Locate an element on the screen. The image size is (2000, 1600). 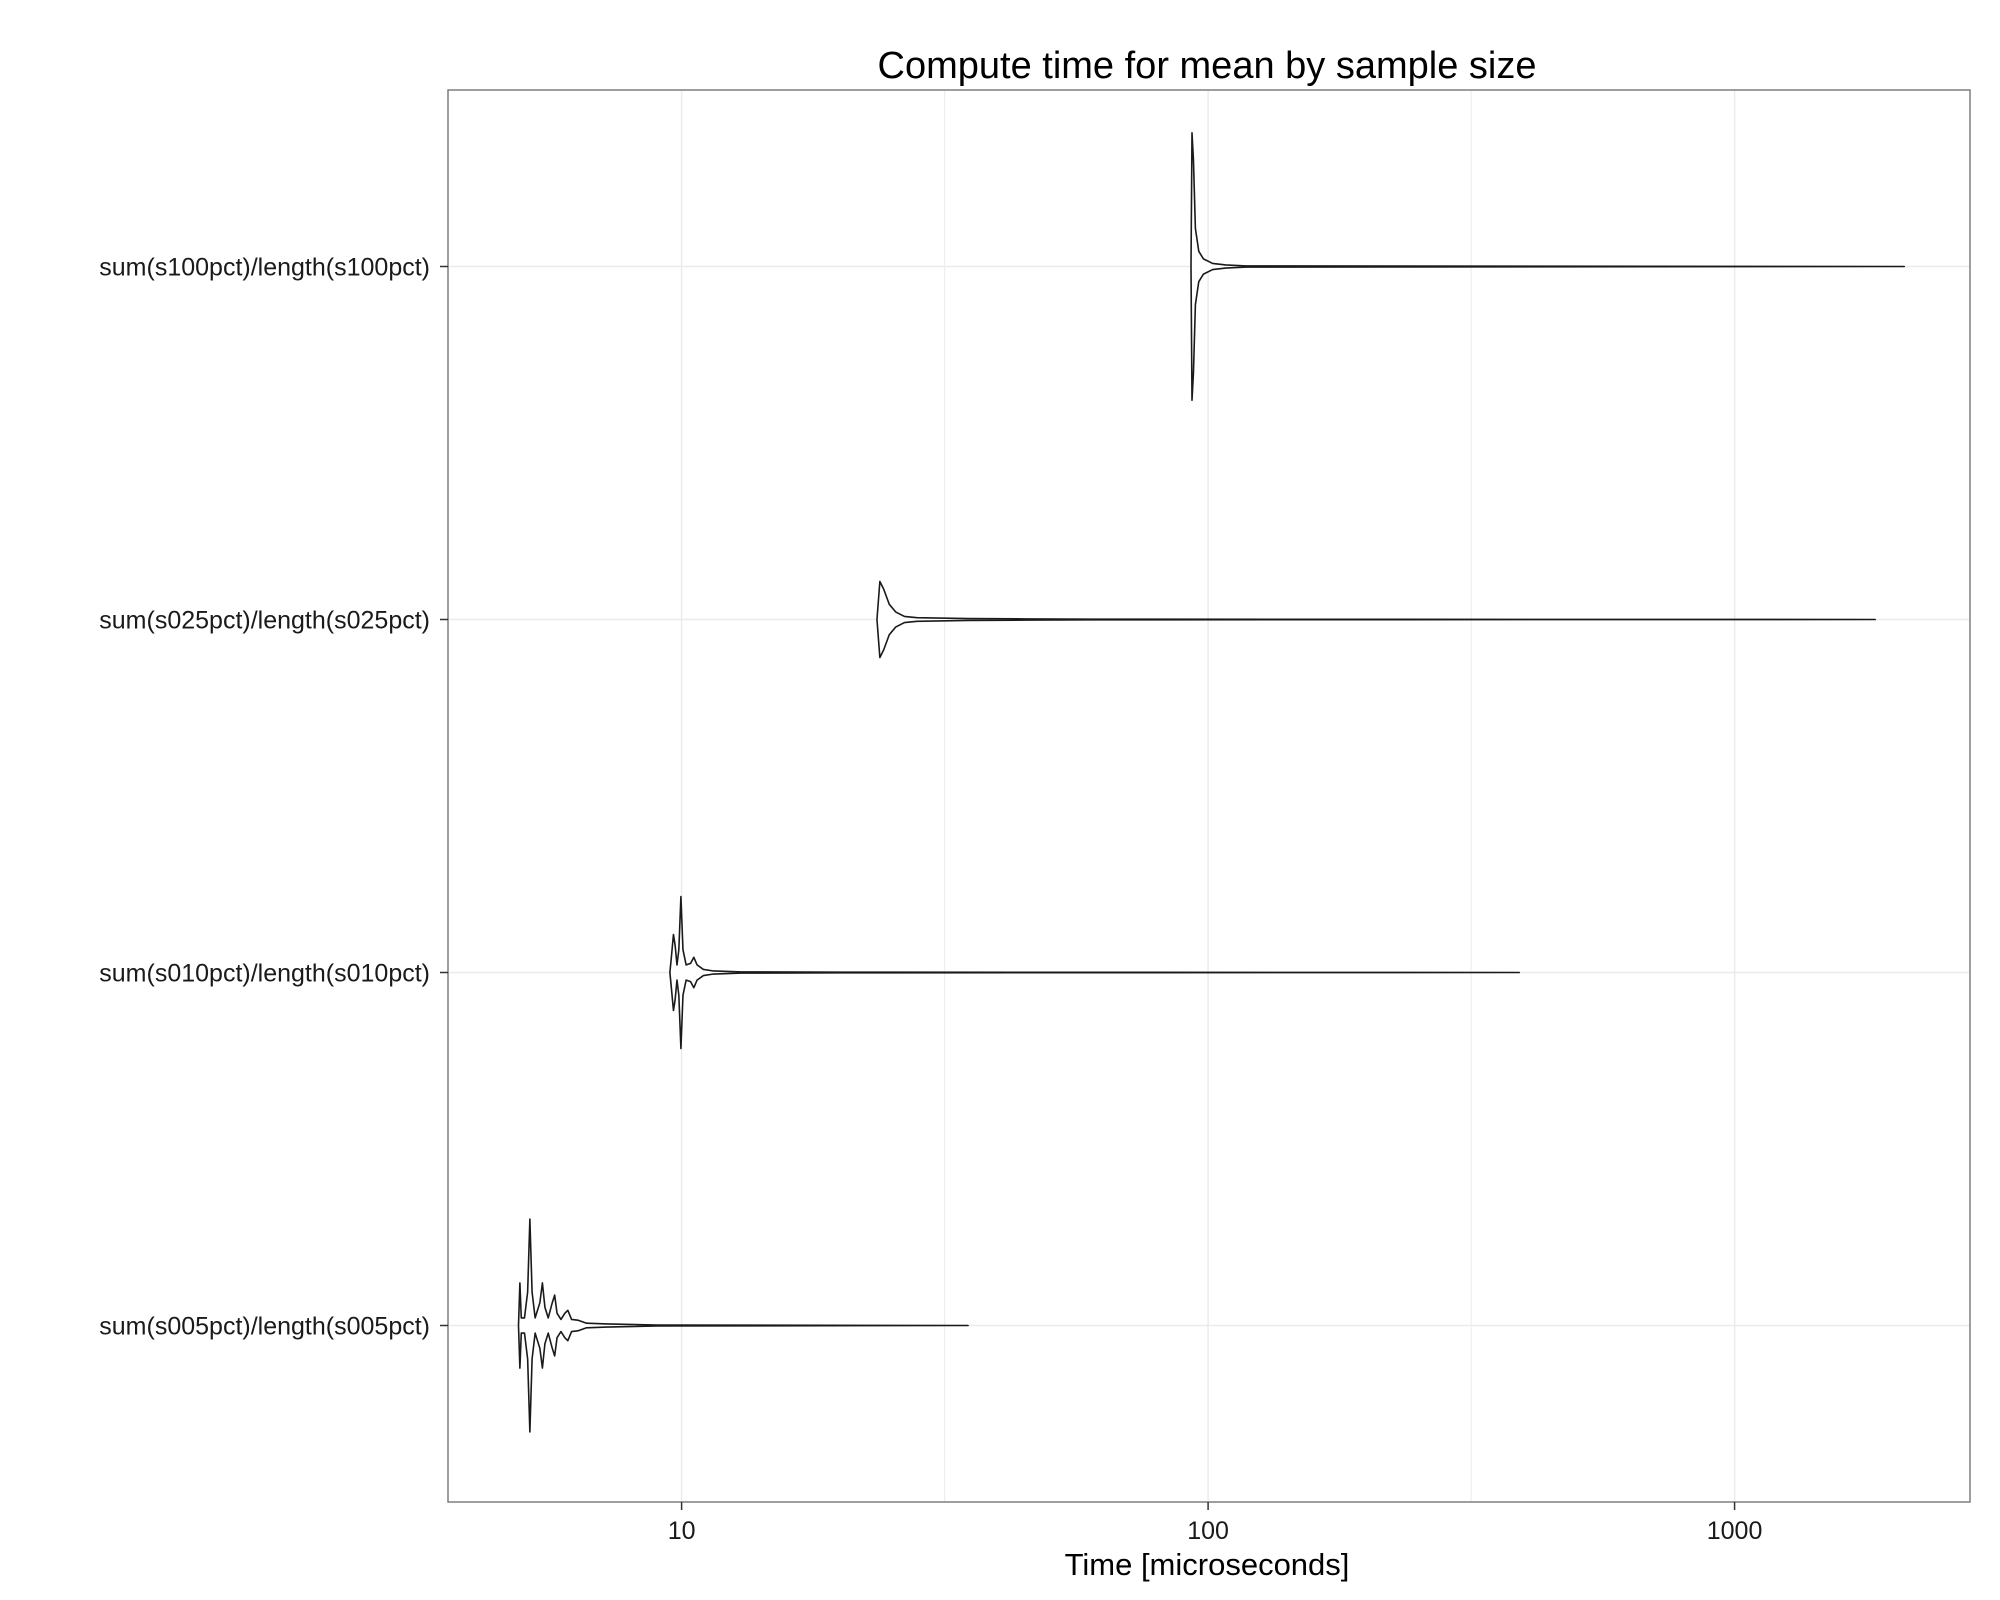
y-tick-label: sum(s025pct)/length(s025pct) is located at coordinates (264, 621).